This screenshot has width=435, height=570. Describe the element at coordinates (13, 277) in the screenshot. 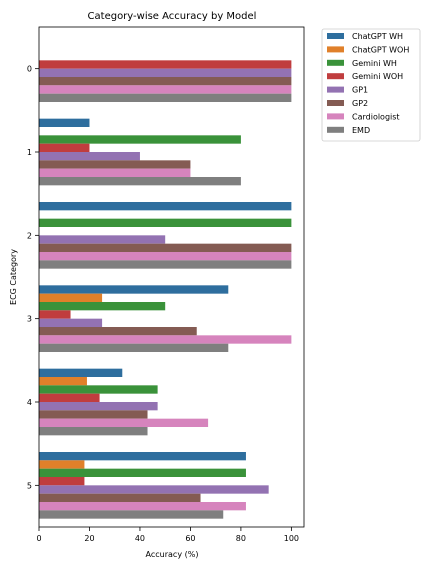

I see `y-axis-label: ECG Category` at that location.